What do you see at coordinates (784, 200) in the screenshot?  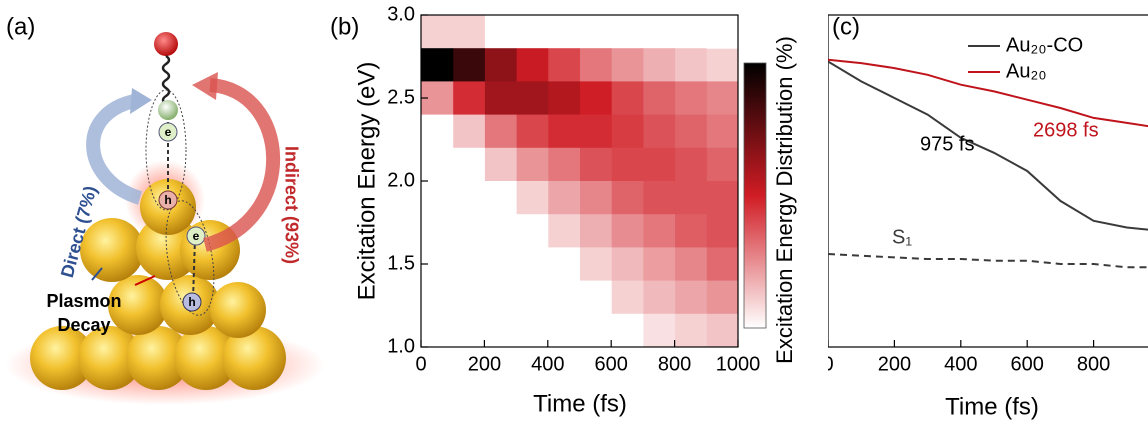 I see `colorbar-label: Excitation Energy Distribution (%)` at bounding box center [784, 200].